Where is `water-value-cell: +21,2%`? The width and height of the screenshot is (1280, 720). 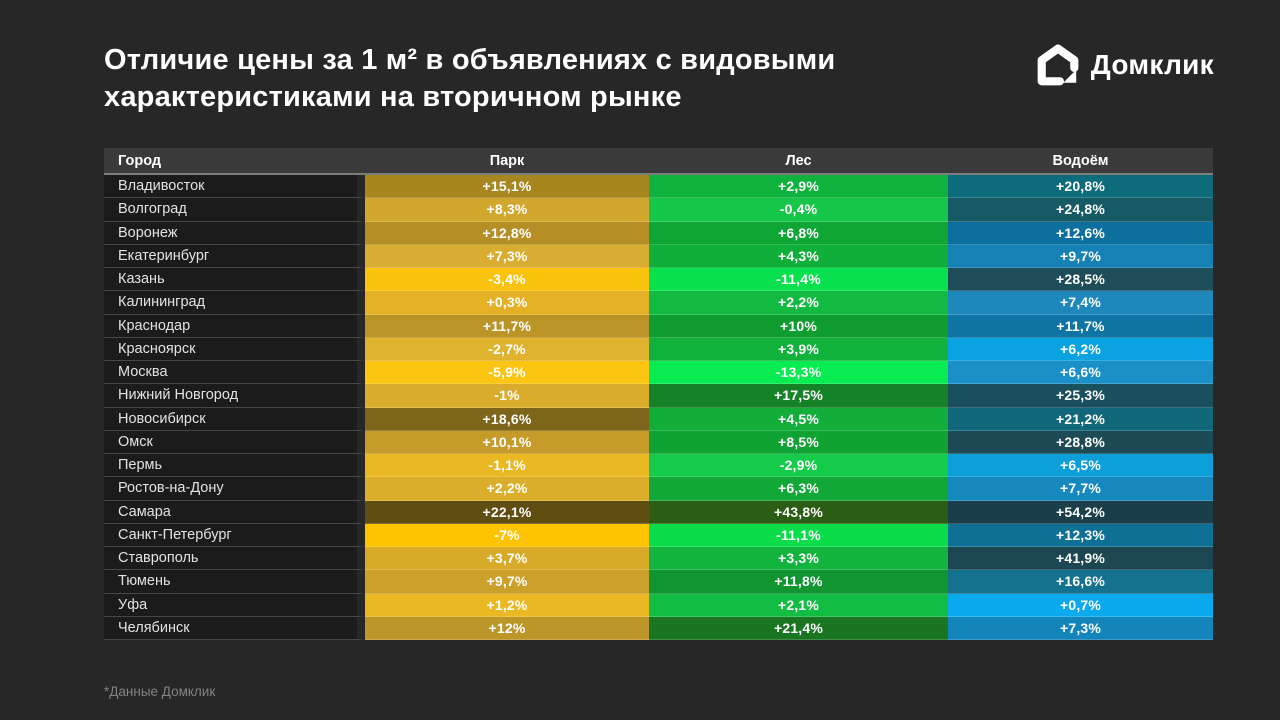
water-value-cell: +21,2% is located at coordinates (1080, 419).